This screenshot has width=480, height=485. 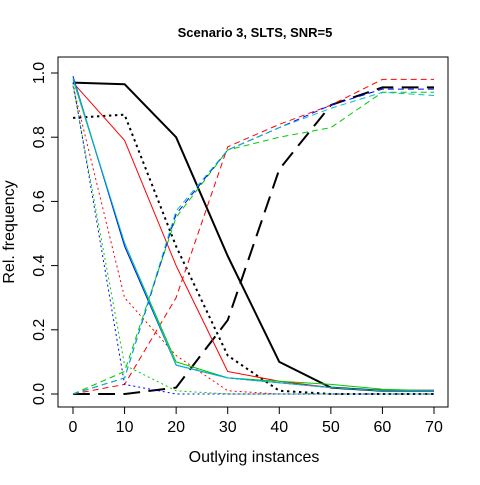 I want to click on y-tick-label: 0.0, so click(x=39, y=394).